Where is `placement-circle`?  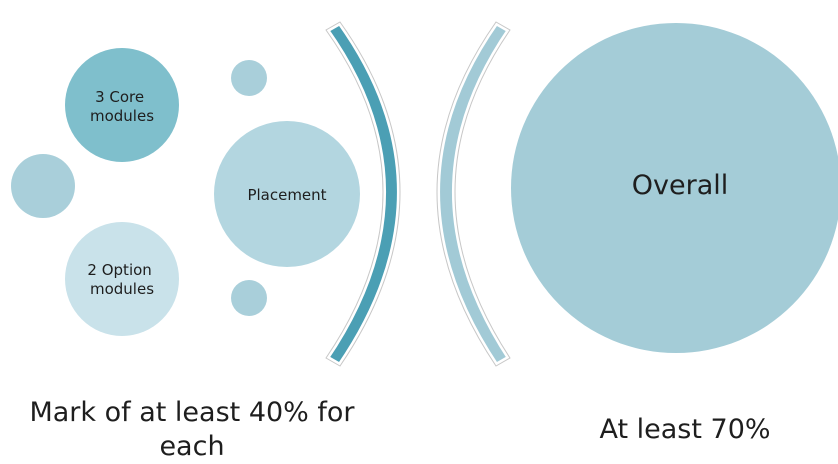 placement-circle is located at coordinates (287, 194).